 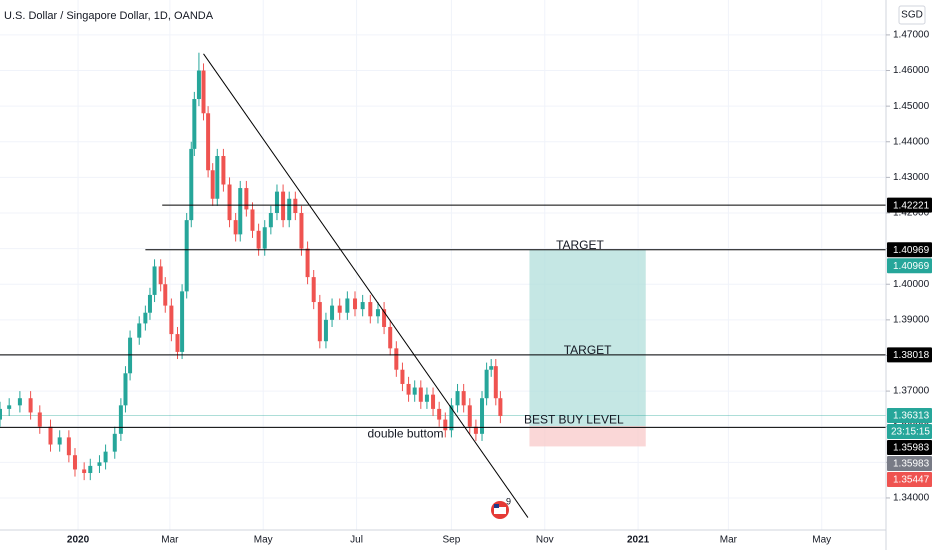 What do you see at coordinates (909, 432) in the screenshot?
I see `countdown-bg` at bounding box center [909, 432].